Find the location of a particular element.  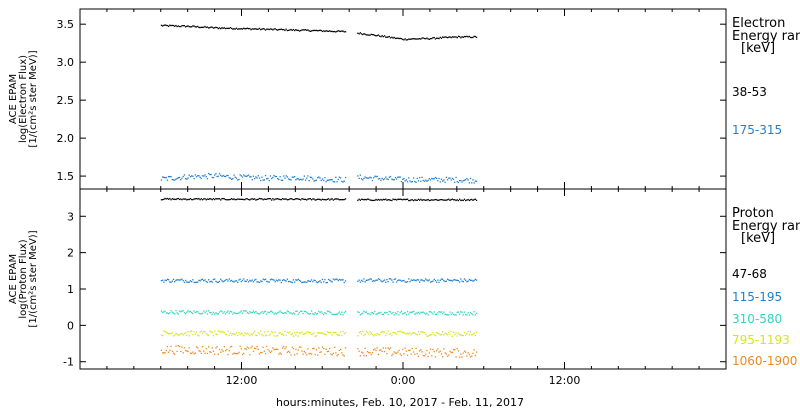

electron-legend-title-3: [keV] is located at coordinates (758, 48).